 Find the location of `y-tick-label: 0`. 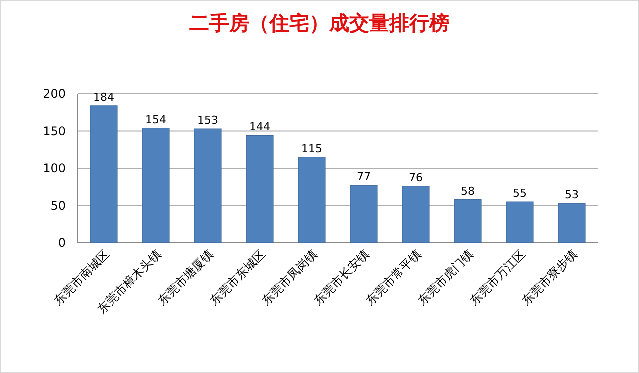

y-tick-label: 0 is located at coordinates (62, 243).